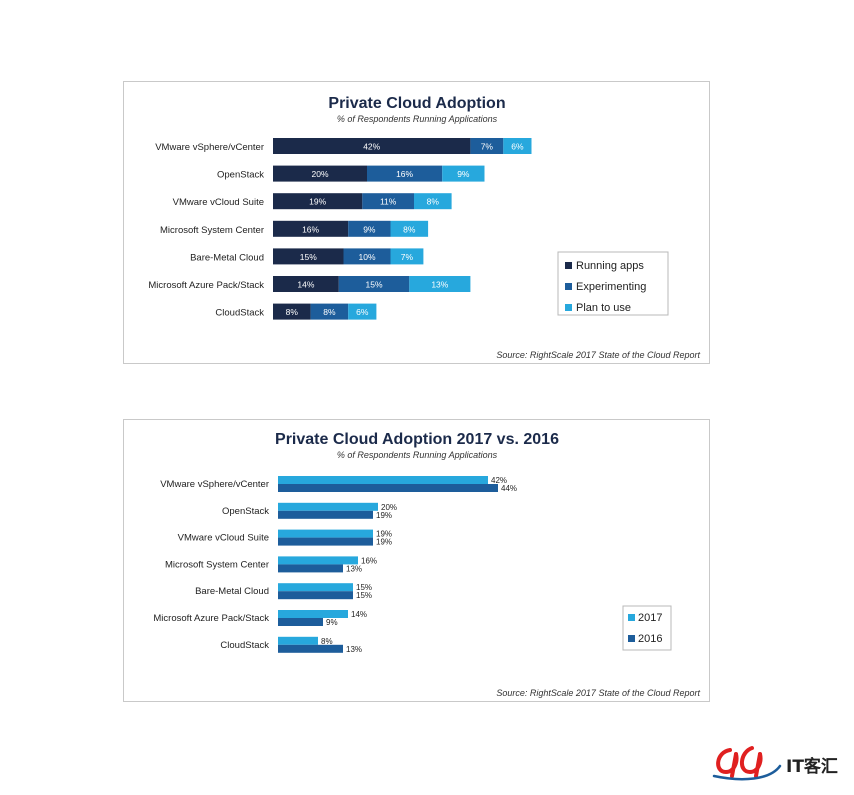 The width and height of the screenshot is (854, 795). I want to click on legend-label: 2016, so click(650, 639).